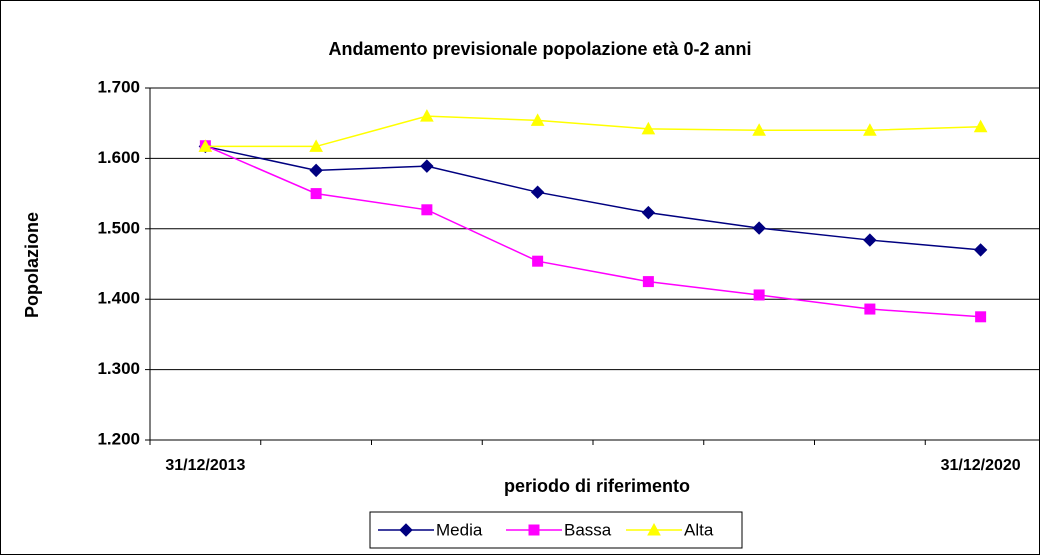  Describe the element at coordinates (118, 157) in the screenshot. I see `y-tick-label: 1.600` at that location.